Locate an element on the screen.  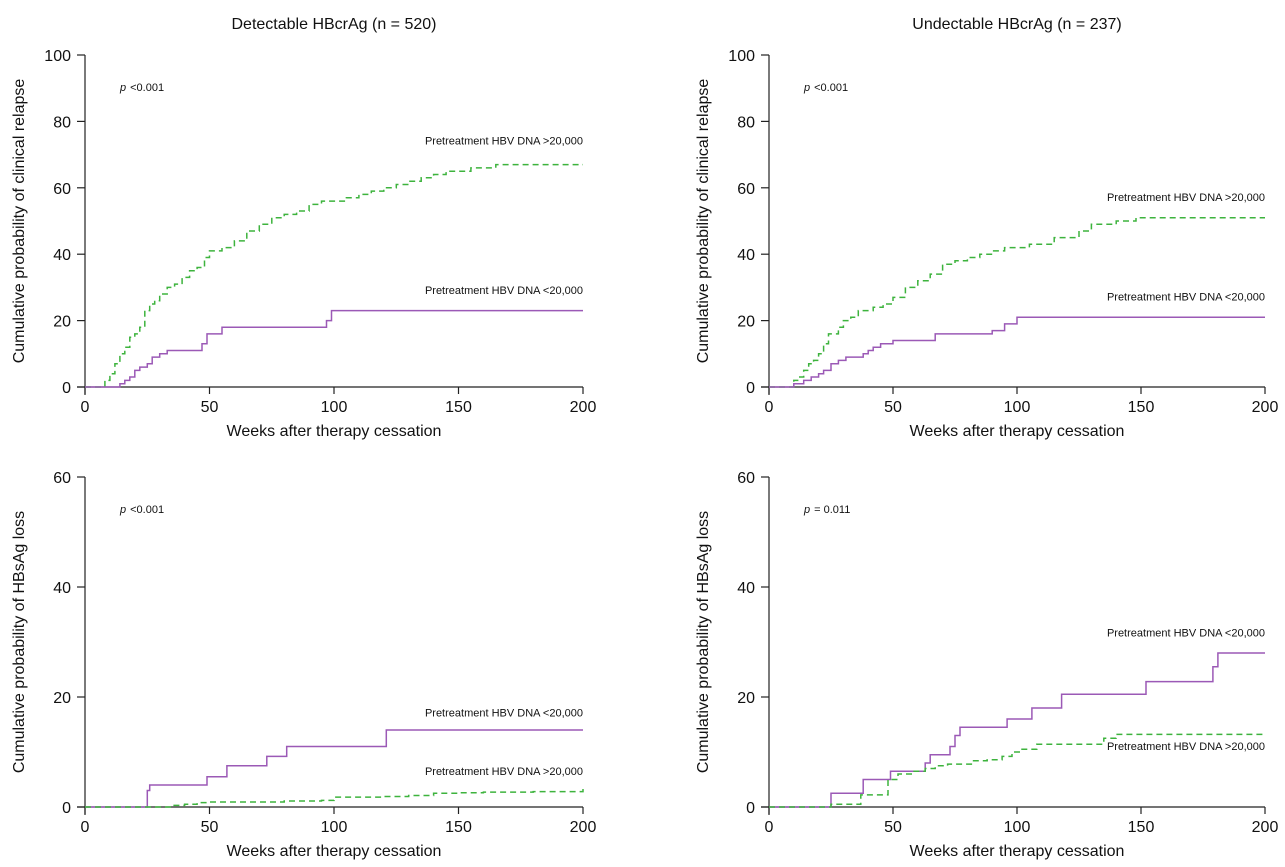
chart-title: Undectable HBcrAg (n = 237) is located at coordinates (1016, 24).